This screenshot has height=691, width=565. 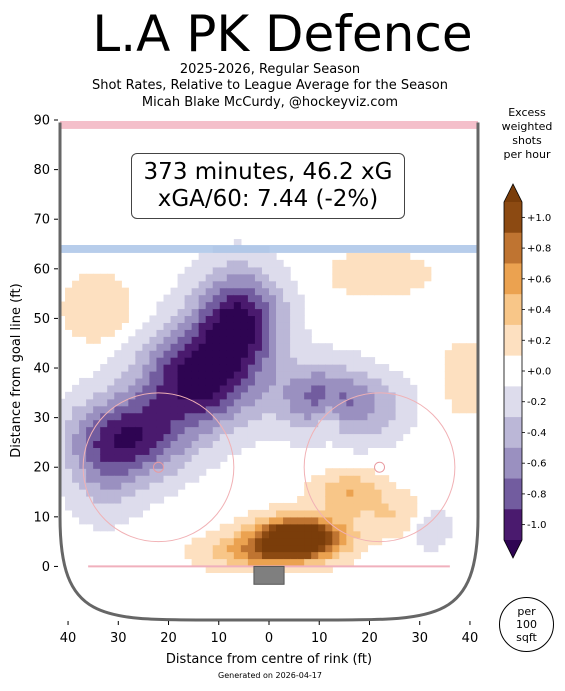 I want to click on y-tick-label: 10, so click(x=41, y=517).